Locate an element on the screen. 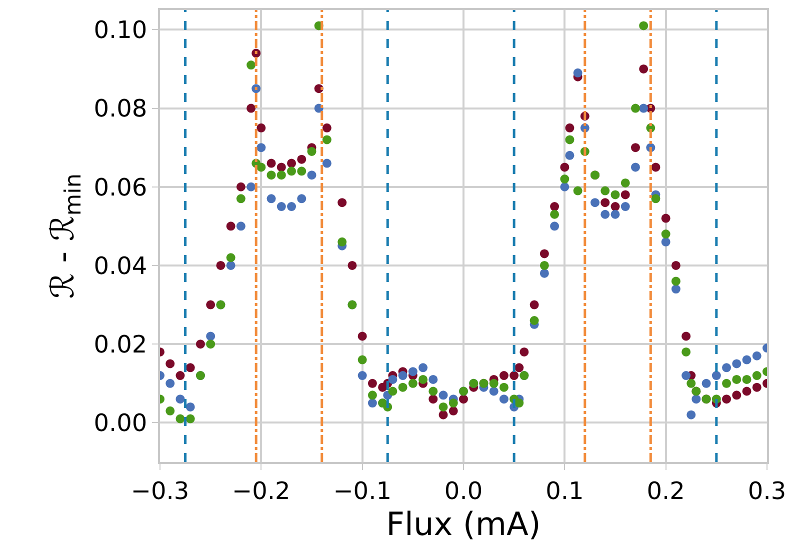 The height and width of the screenshot is (558, 811). x-tick-label: −0.3 is located at coordinates (160, 490).